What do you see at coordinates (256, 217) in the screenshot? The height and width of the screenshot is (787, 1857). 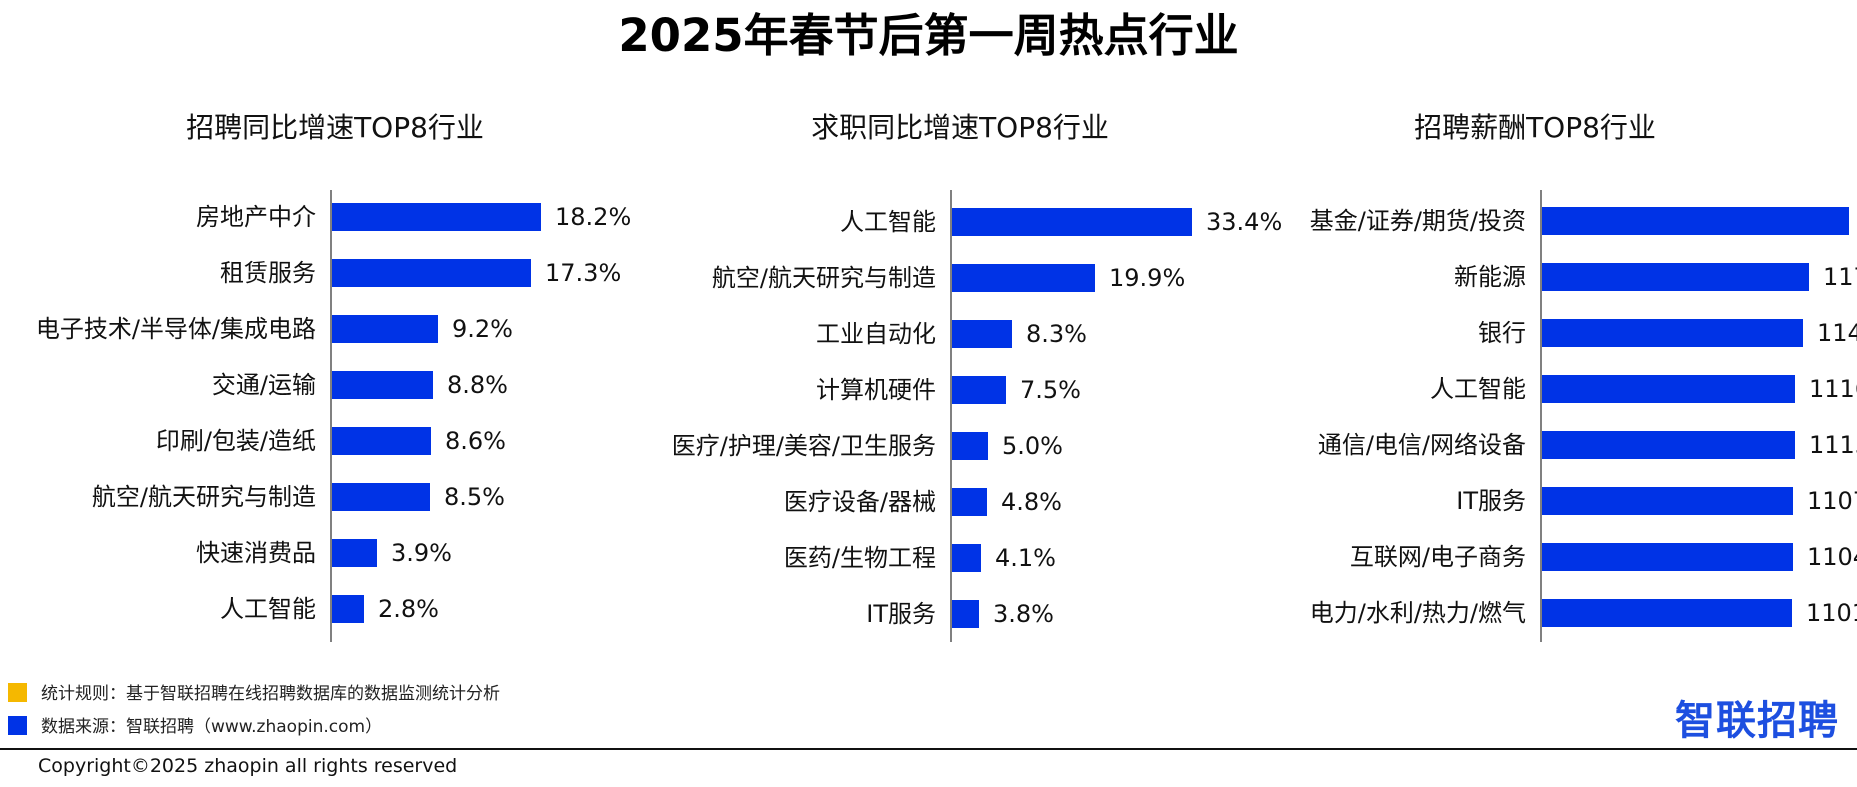 I see `category-label: 房地产中介` at bounding box center [256, 217].